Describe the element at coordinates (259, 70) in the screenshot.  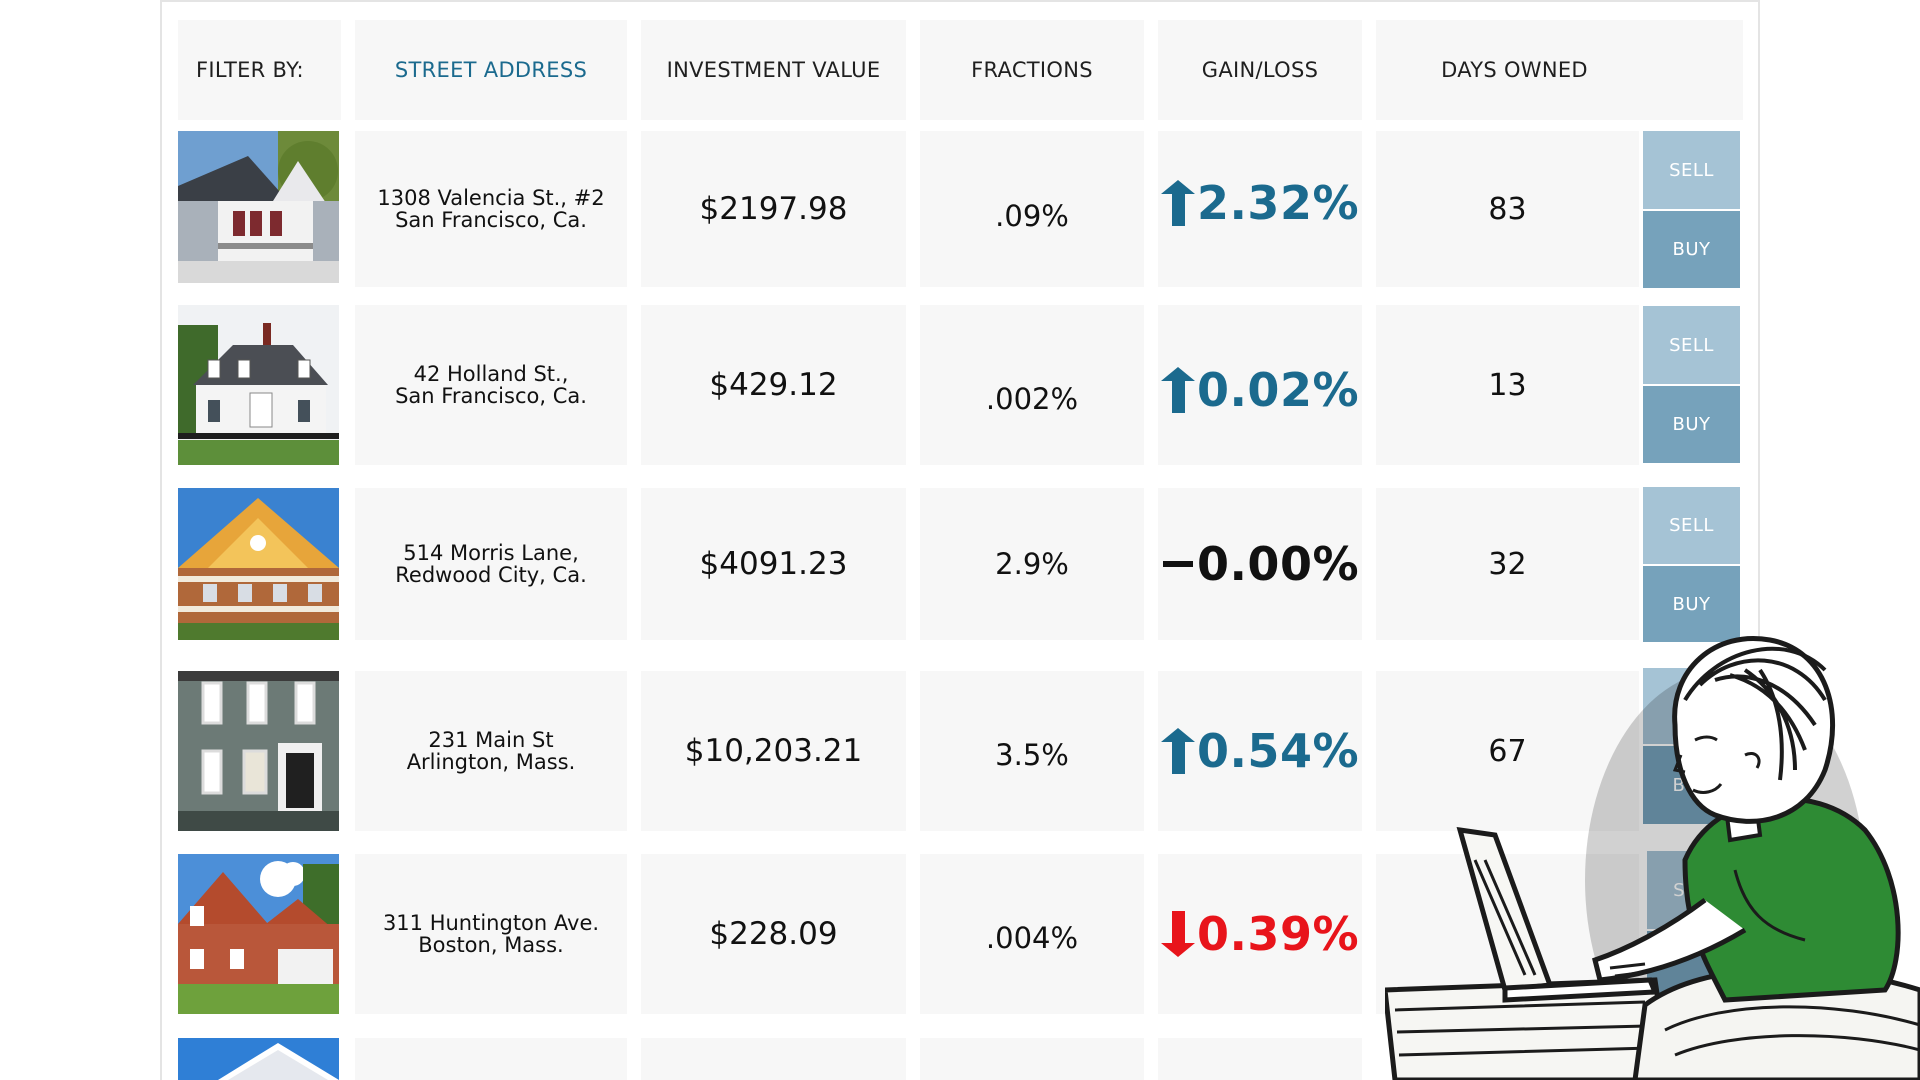
I see `filter-by-label: FILTER BY:` at that location.